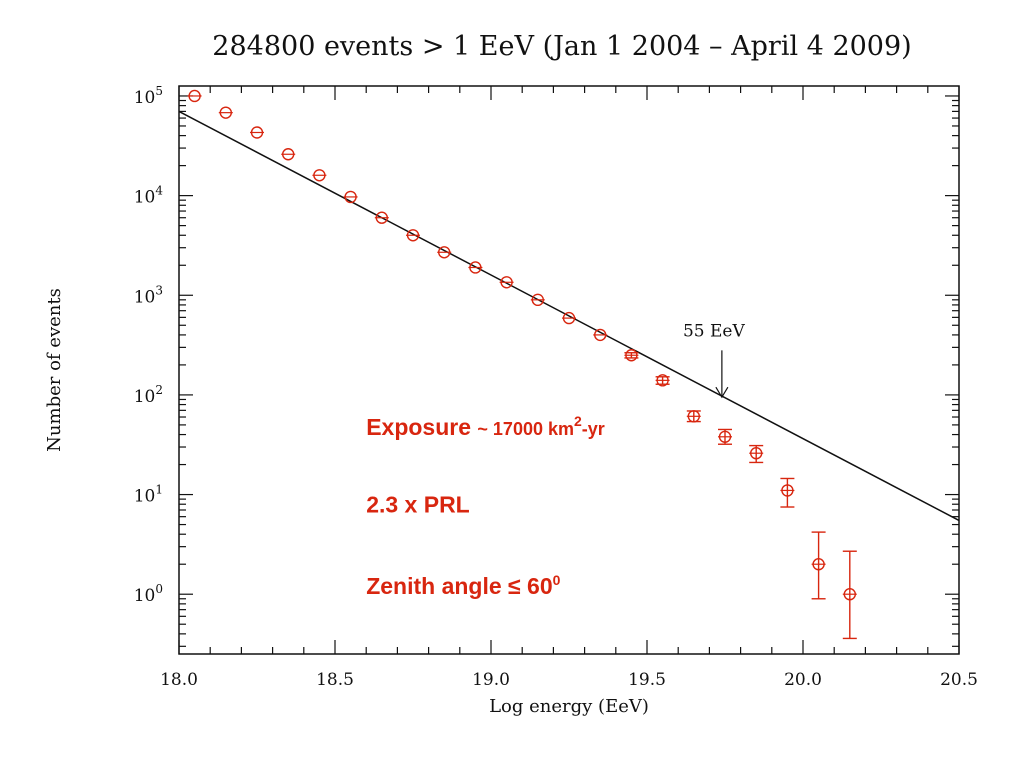 The width and height of the screenshot is (1024, 768). I want to click on arrow-label: 55 EeV, so click(714, 331).